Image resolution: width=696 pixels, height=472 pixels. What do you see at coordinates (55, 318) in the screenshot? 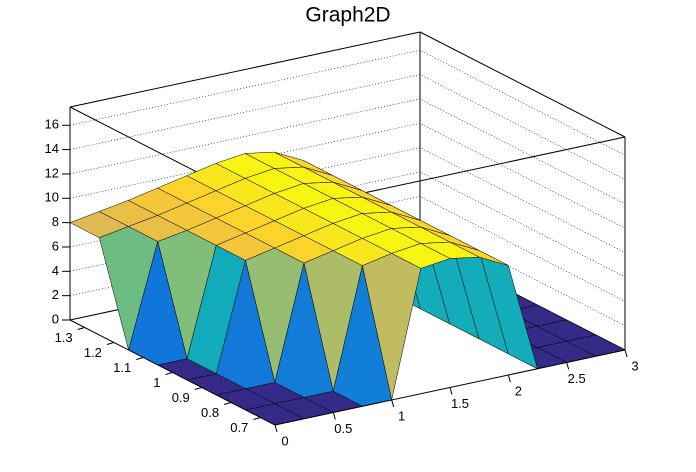
I see `z-tick-label: 0` at bounding box center [55, 318].